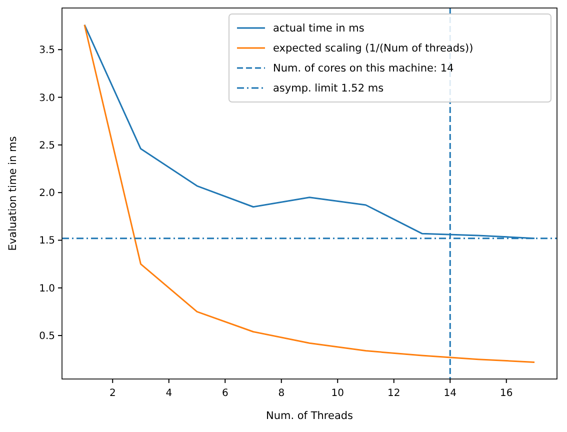 The width and height of the screenshot is (567, 432). Describe the element at coordinates (47, 336) in the screenshot. I see `y-tick-label: 0.5` at that location.